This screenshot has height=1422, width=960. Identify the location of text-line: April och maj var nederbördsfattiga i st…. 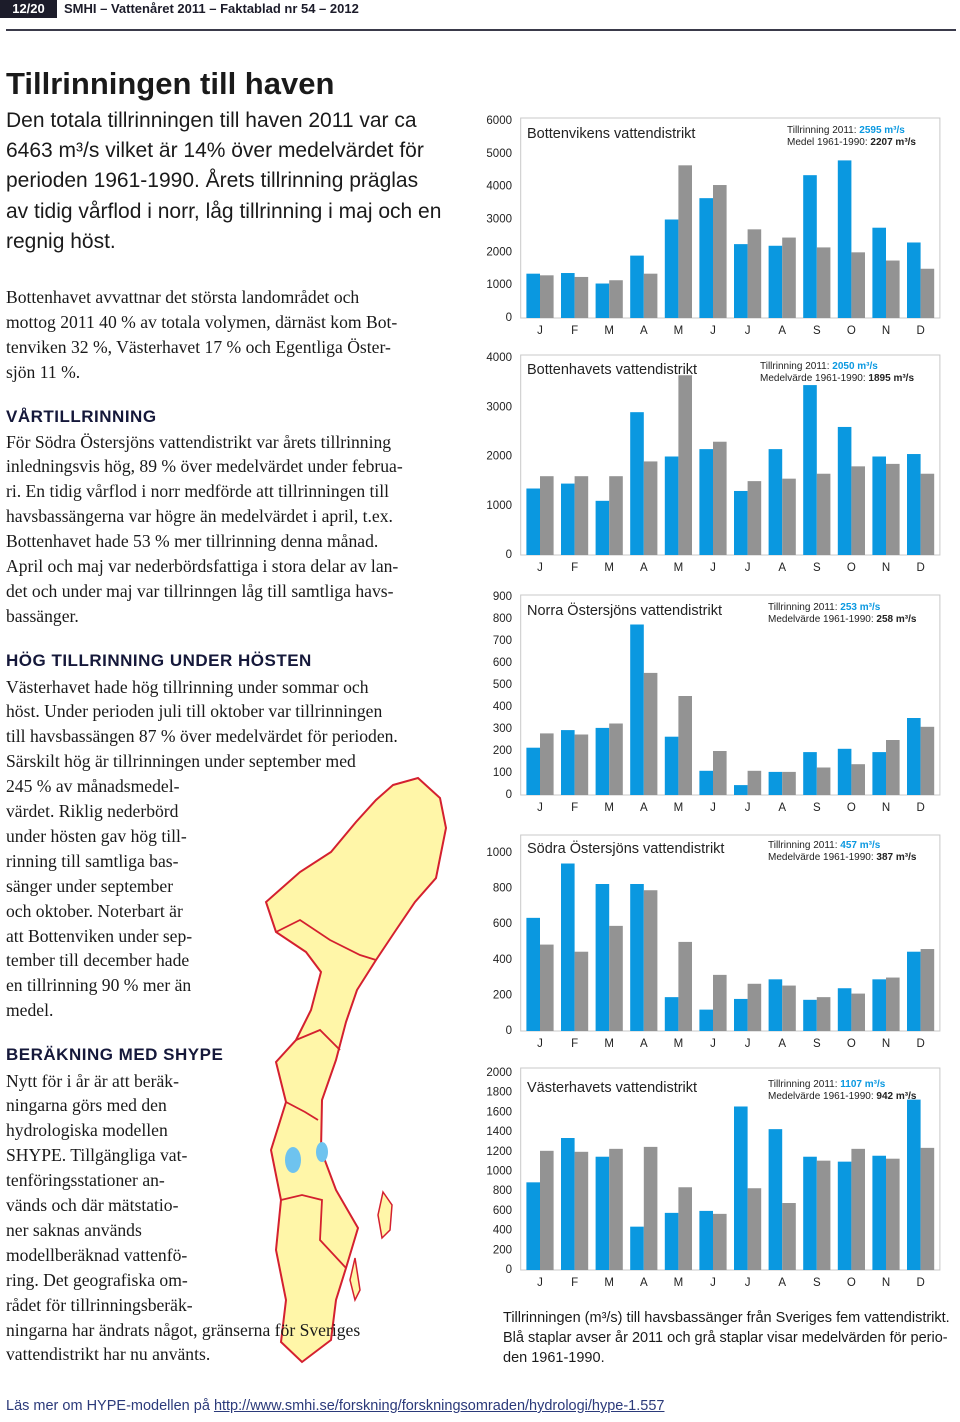
(202, 566).